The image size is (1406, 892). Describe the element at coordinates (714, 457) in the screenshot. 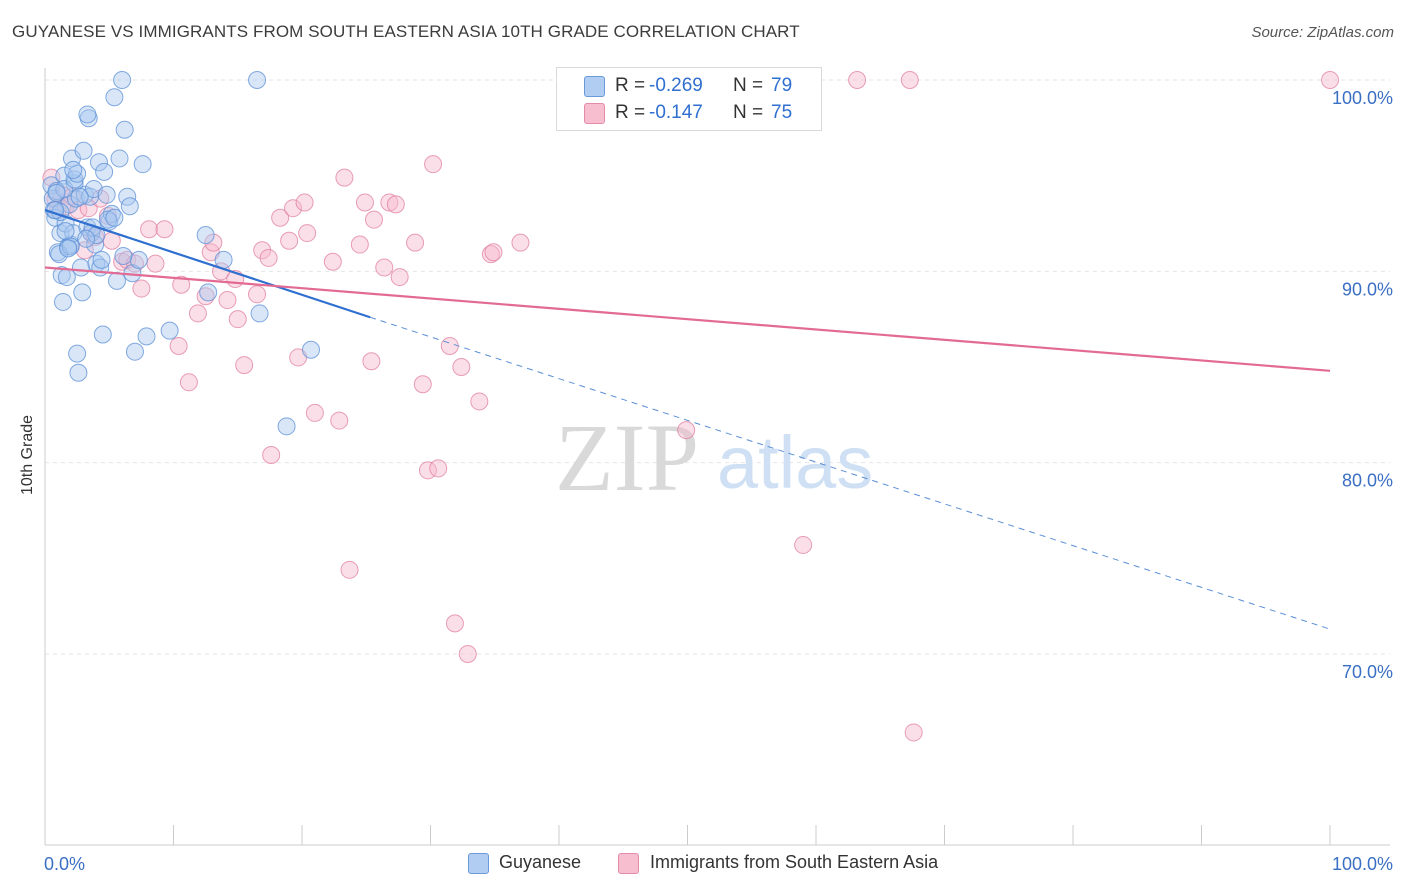

I see `watermark: ZIP atlas` at that location.